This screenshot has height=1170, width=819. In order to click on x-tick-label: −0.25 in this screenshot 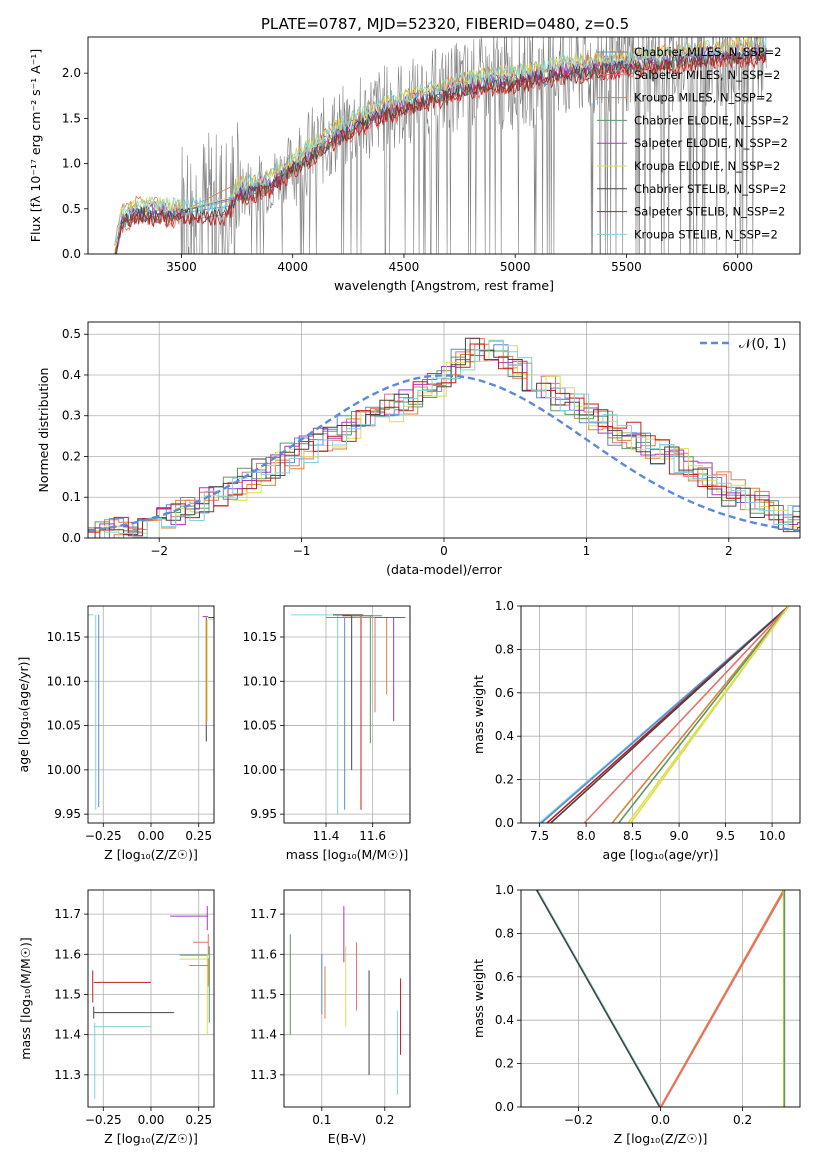, I will do `click(103, 836)`.